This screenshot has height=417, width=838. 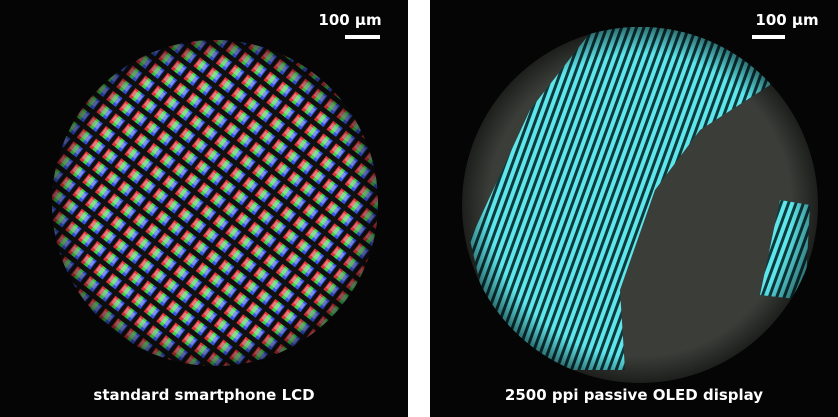 What do you see at coordinates (203, 395) in the screenshot?
I see `caption: standard smartphone LCD` at bounding box center [203, 395].